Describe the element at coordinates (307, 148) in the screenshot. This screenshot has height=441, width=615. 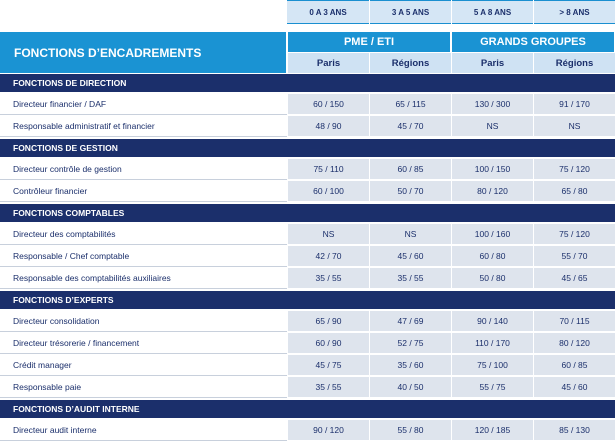
I see `section-header: FONCTIONS DE GESTION` at that location.